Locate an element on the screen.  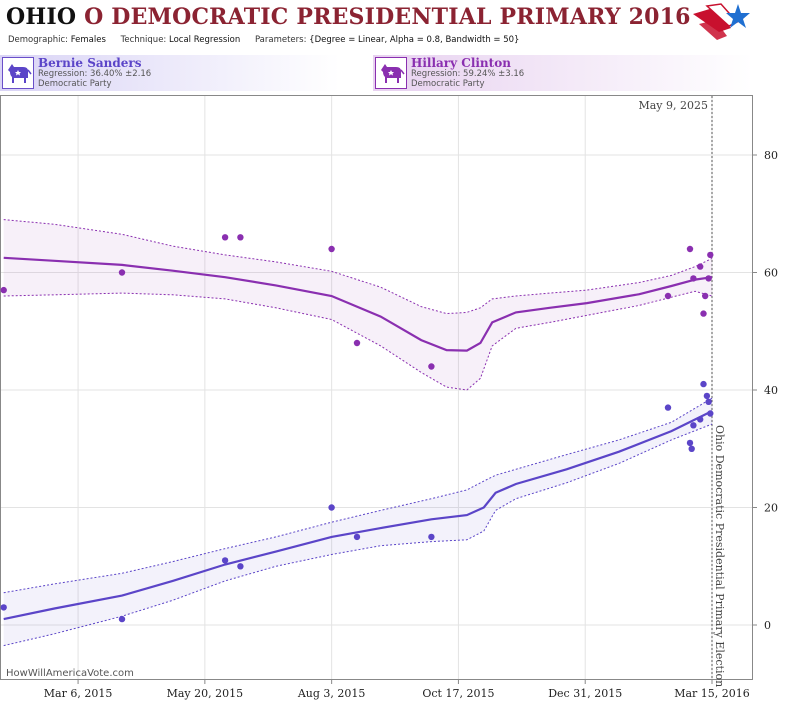
trend-line-clinton is located at coordinates (358, 304).